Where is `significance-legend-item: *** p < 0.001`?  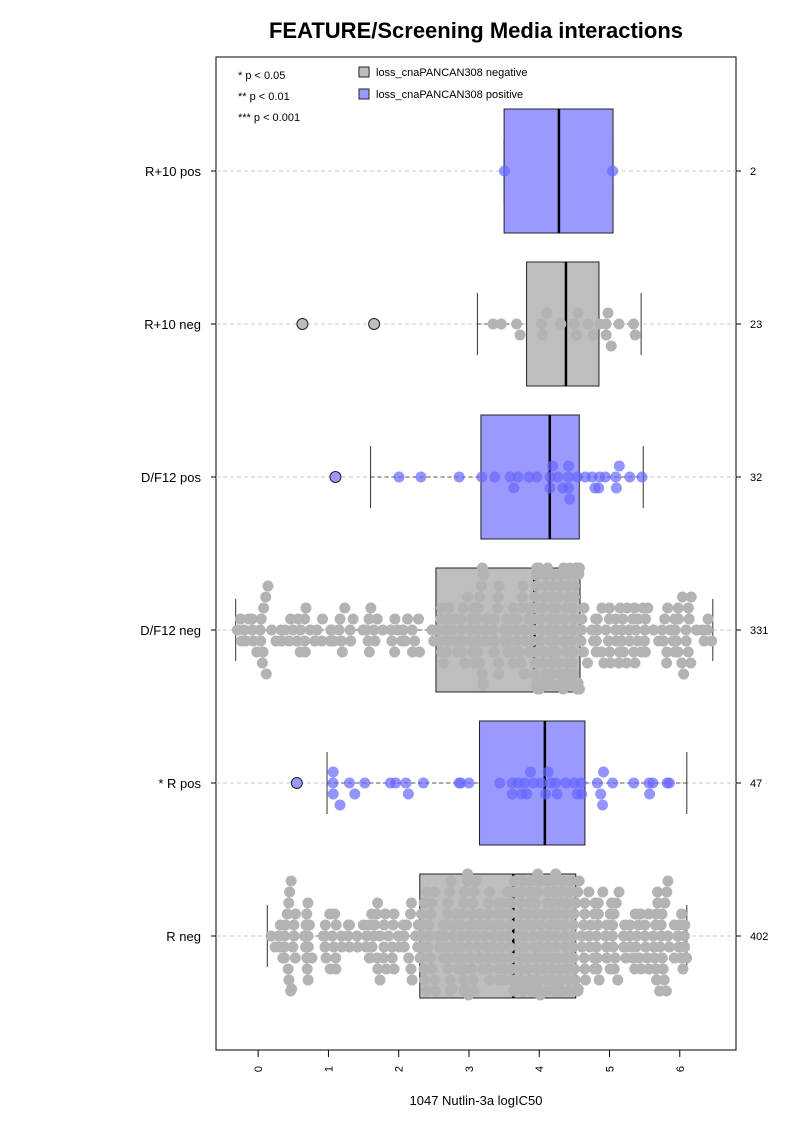 significance-legend-item: *** p < 0.001 is located at coordinates (269, 118).